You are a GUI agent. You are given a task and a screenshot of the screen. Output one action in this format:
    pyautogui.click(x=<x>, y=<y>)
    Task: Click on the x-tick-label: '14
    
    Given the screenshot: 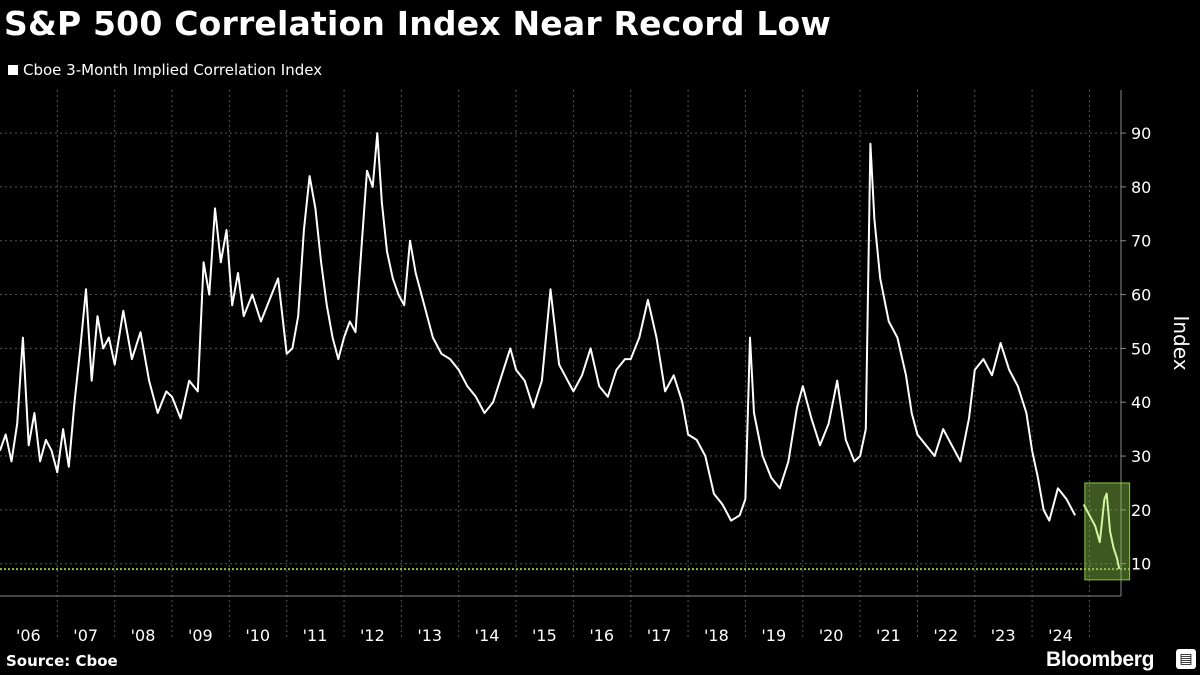 What is the action you would take?
    pyautogui.click(x=487, y=635)
    